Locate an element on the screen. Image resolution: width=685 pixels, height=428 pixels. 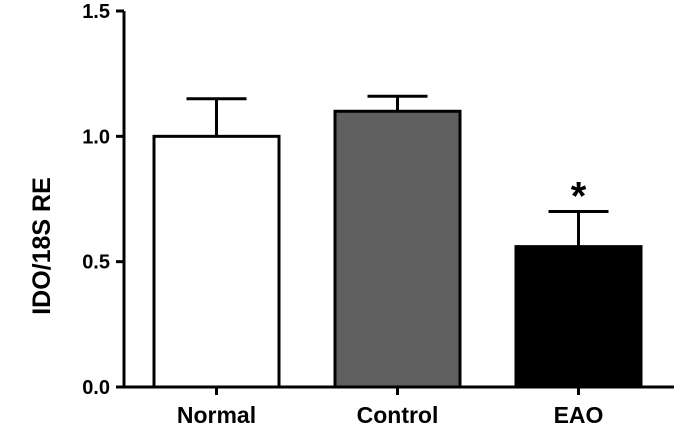
y-tick-label: 1.5 is located at coordinates (96, 12).